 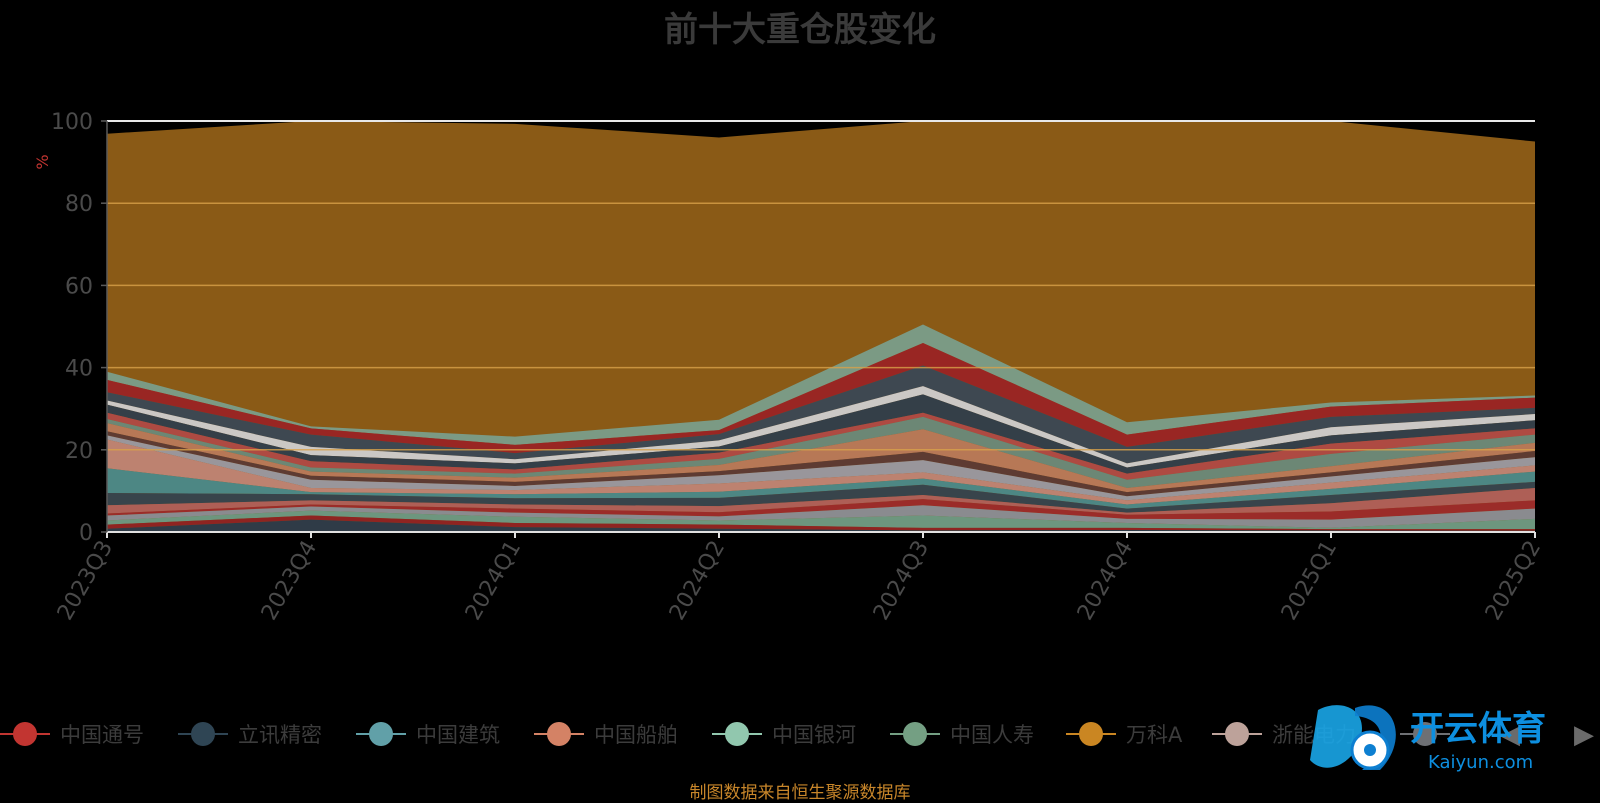 I want to click on x-tick-label: 2023Q4, so click(x=289, y=581).